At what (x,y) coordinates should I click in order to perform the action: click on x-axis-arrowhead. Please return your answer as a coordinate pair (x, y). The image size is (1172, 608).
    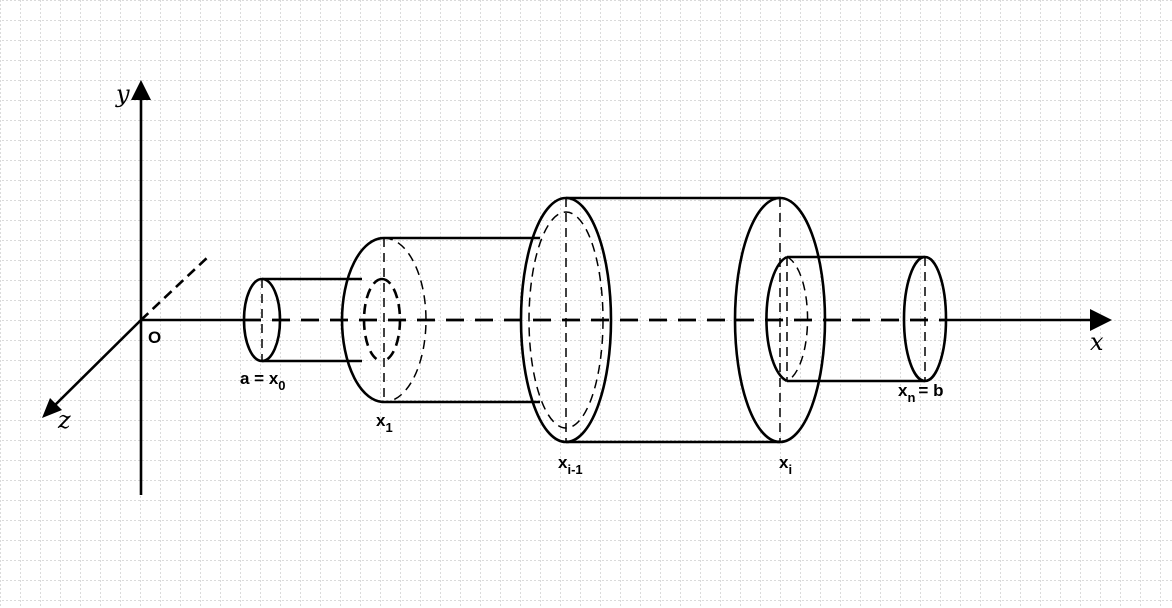
    Looking at the image, I should click on (1101, 320).